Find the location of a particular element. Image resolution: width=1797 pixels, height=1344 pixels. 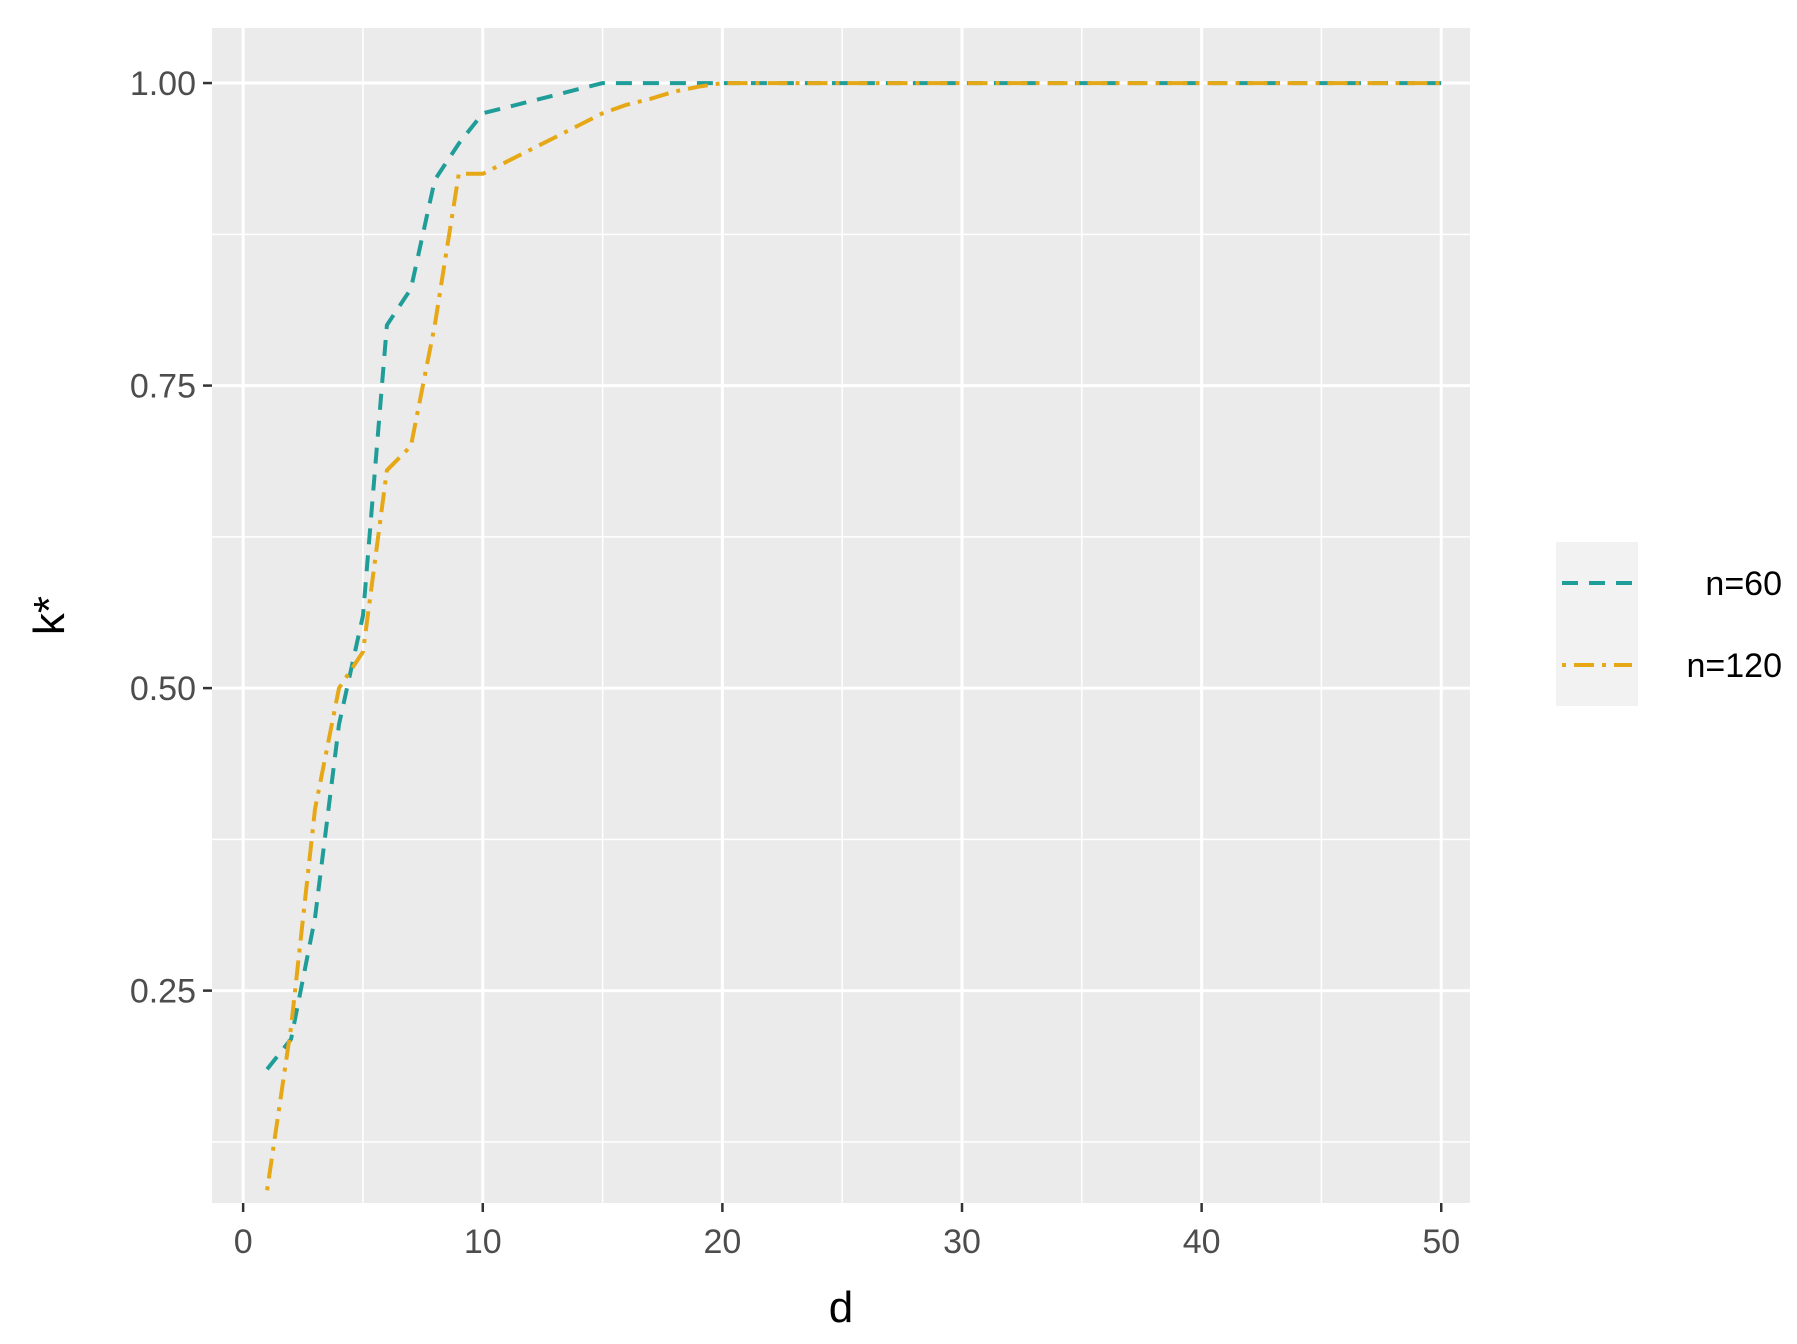

x-axis-title: d is located at coordinates (841, 1307).